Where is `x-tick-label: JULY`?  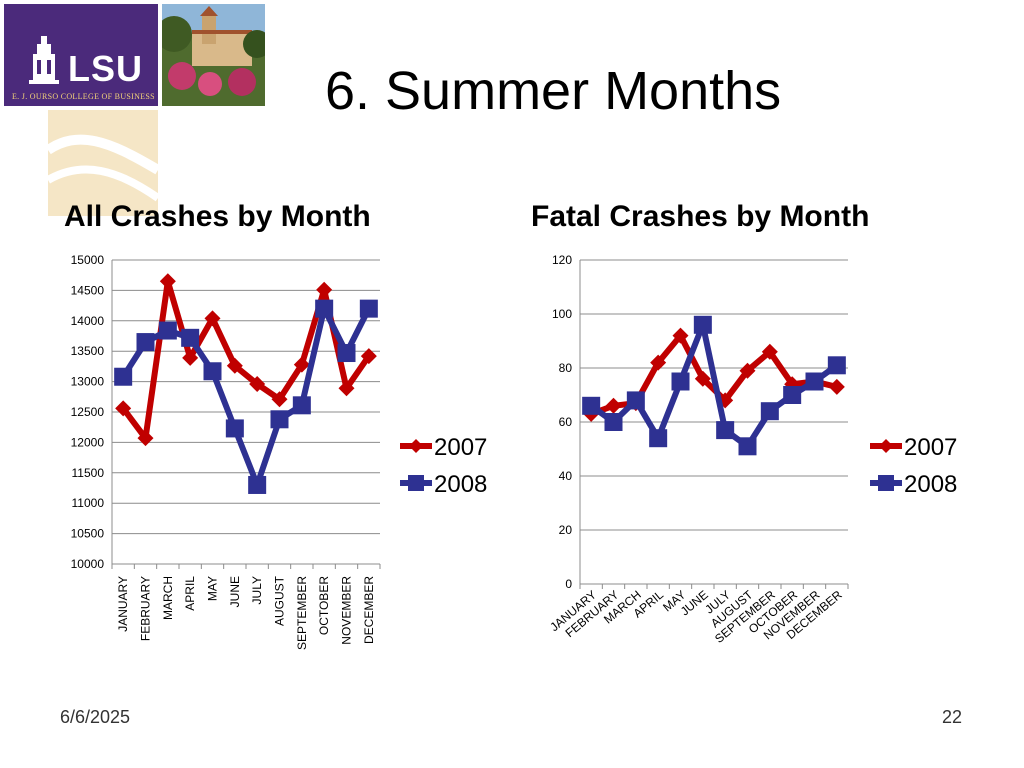
x-tick-label: JULY is located at coordinates (257, 590).